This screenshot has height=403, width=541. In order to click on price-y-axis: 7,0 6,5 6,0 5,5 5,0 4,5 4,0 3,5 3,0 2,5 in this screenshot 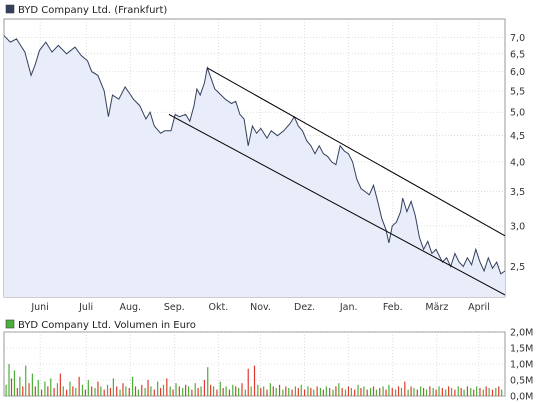, I will do `click(517, 153)`.